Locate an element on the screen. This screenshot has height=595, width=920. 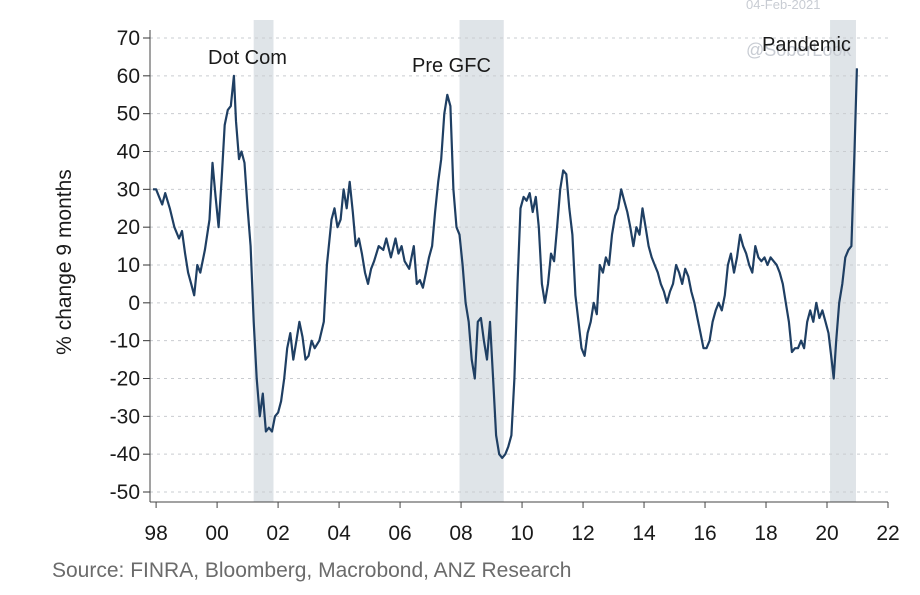
x-tick-label: 20 is located at coordinates (826, 533).